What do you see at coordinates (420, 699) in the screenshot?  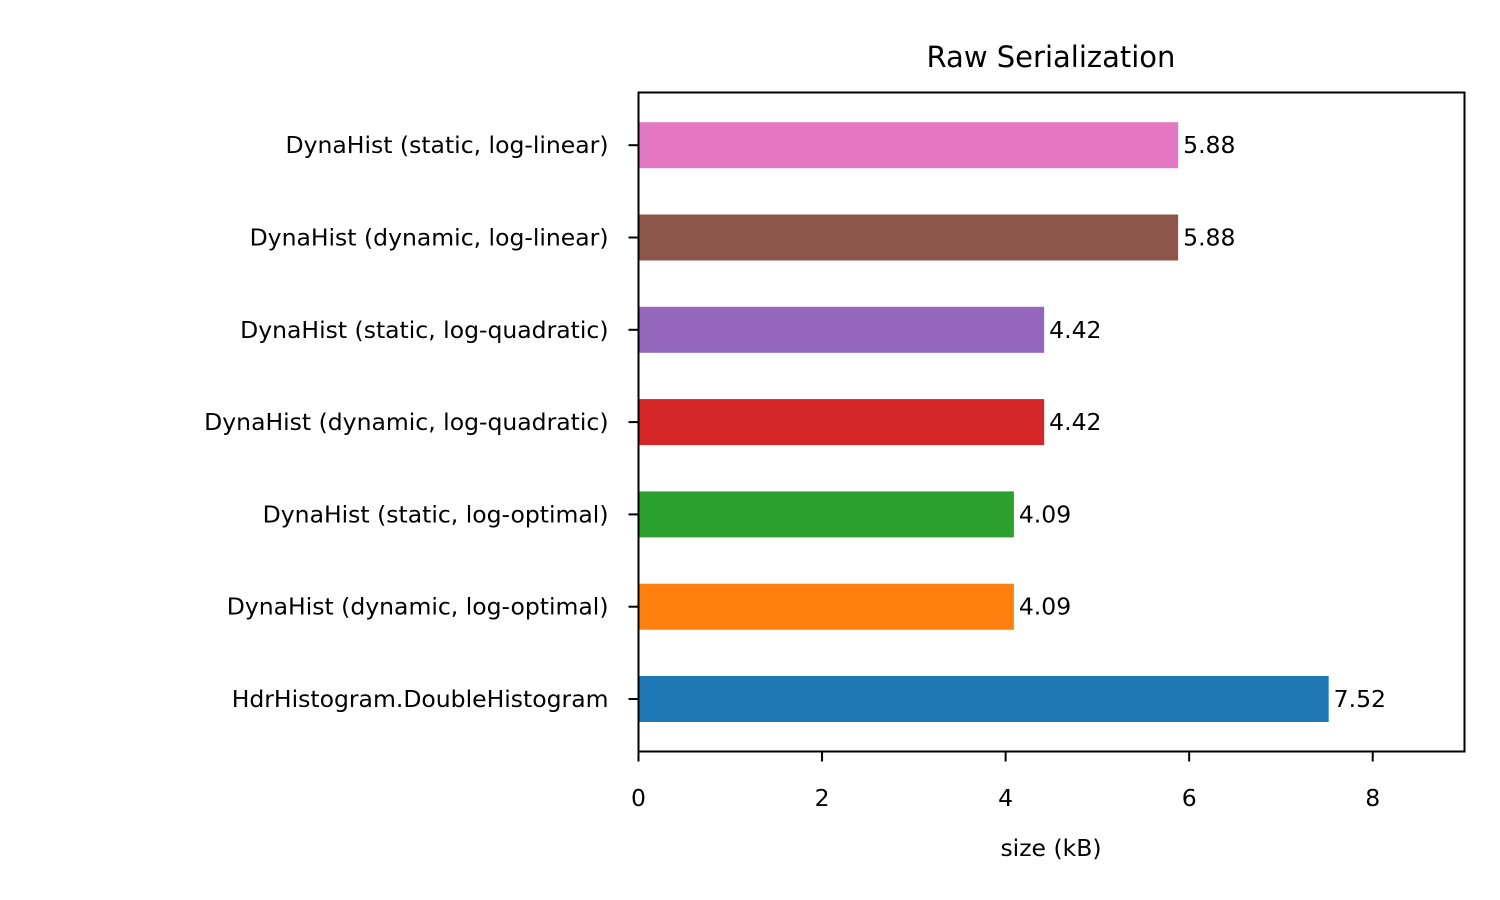 I see `category-label: HdrHistogram.DoubleHistogram` at bounding box center [420, 699].